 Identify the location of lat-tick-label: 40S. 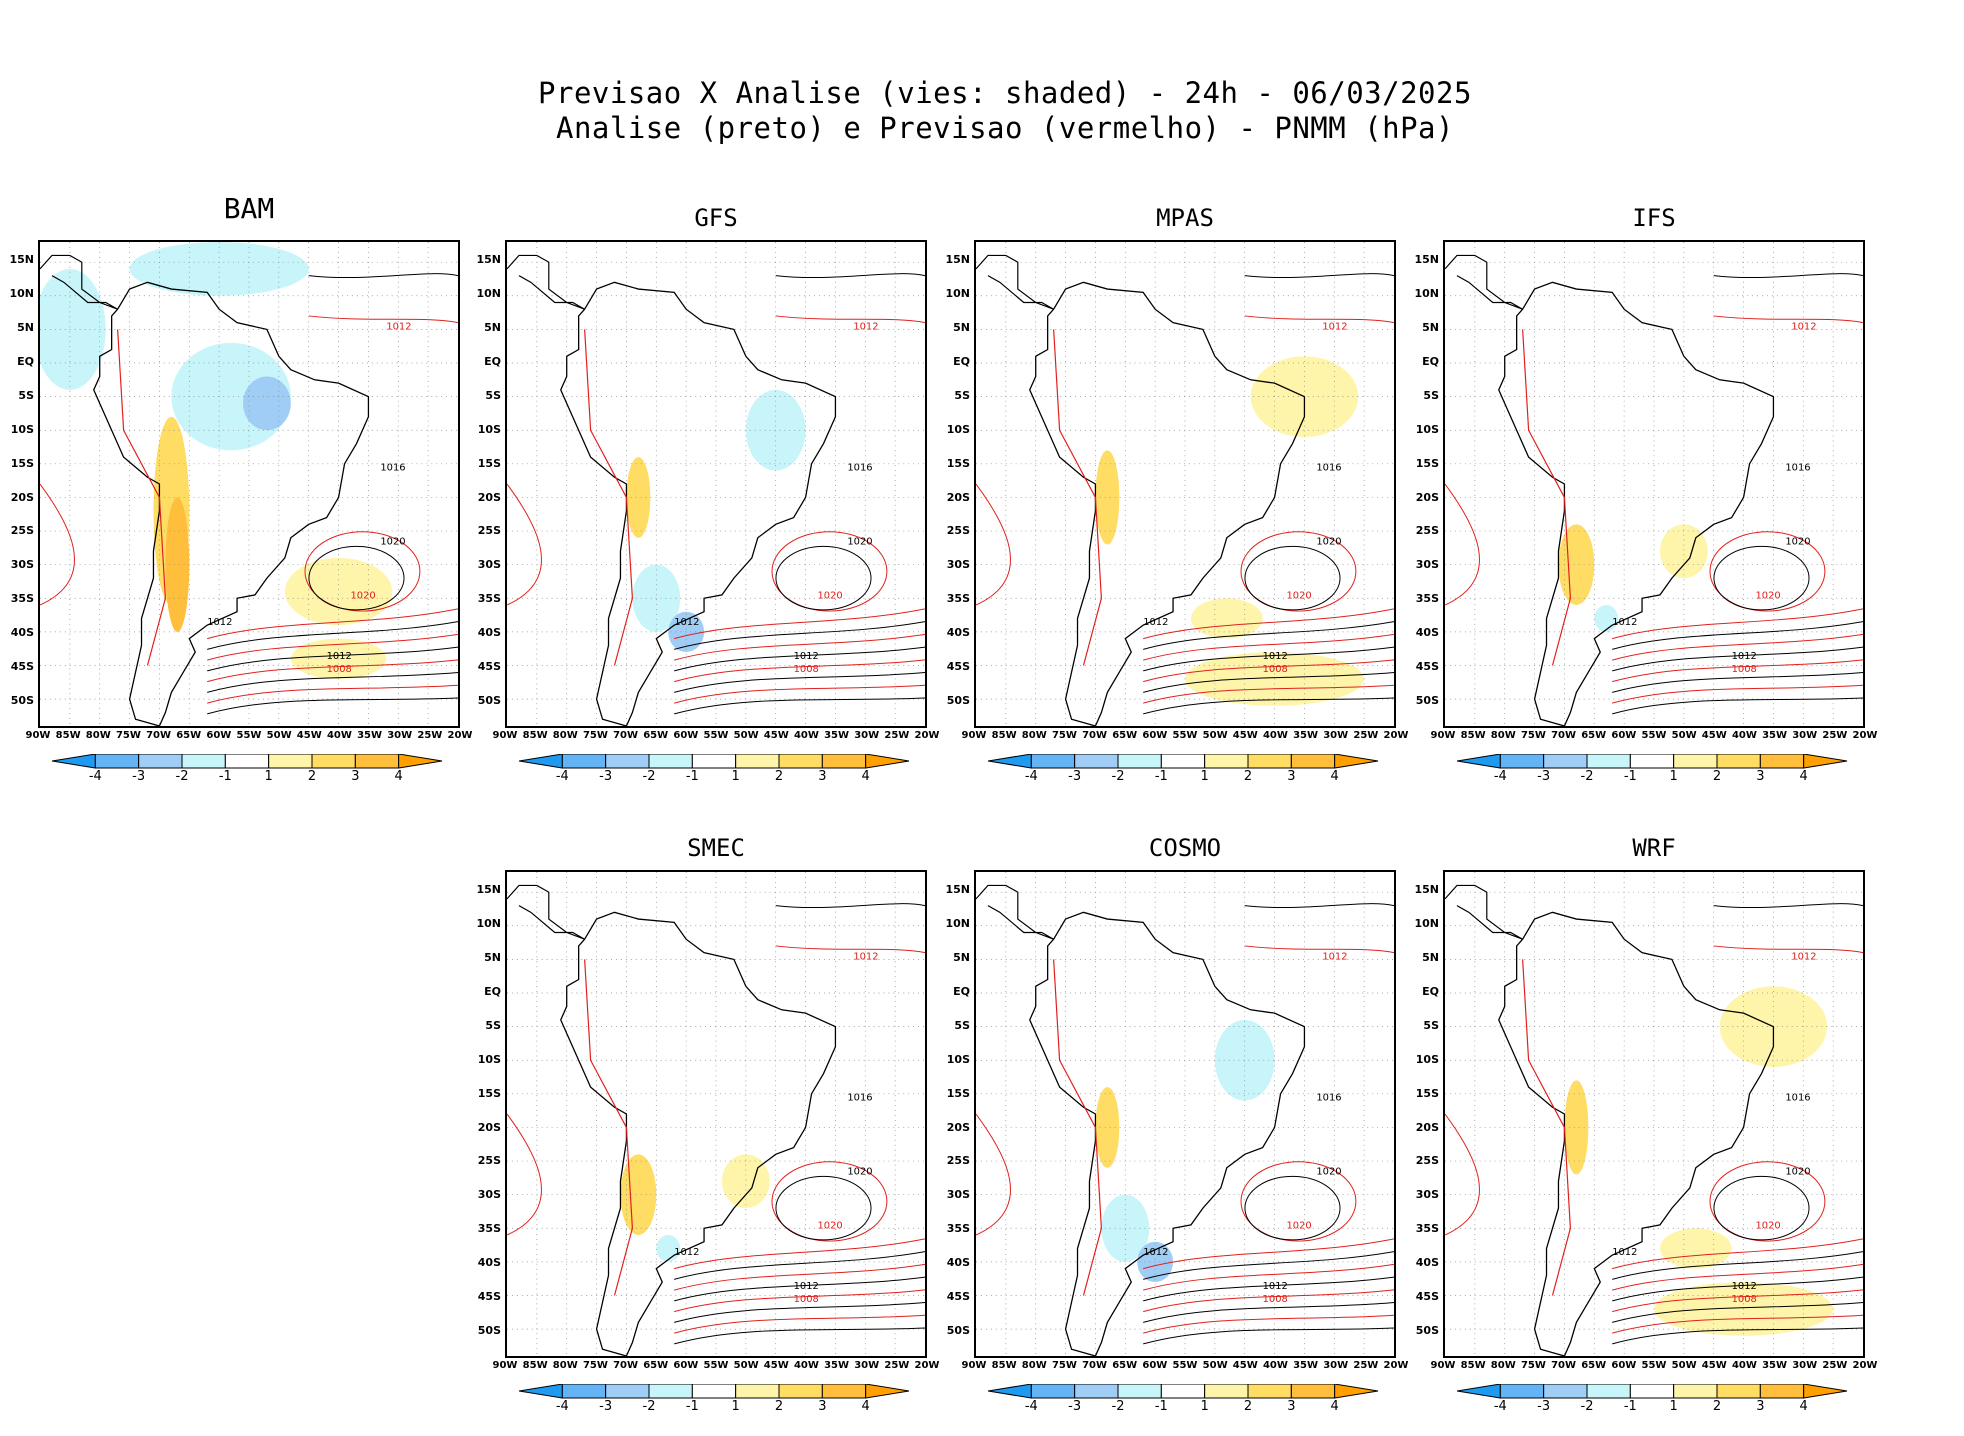
(22, 633).